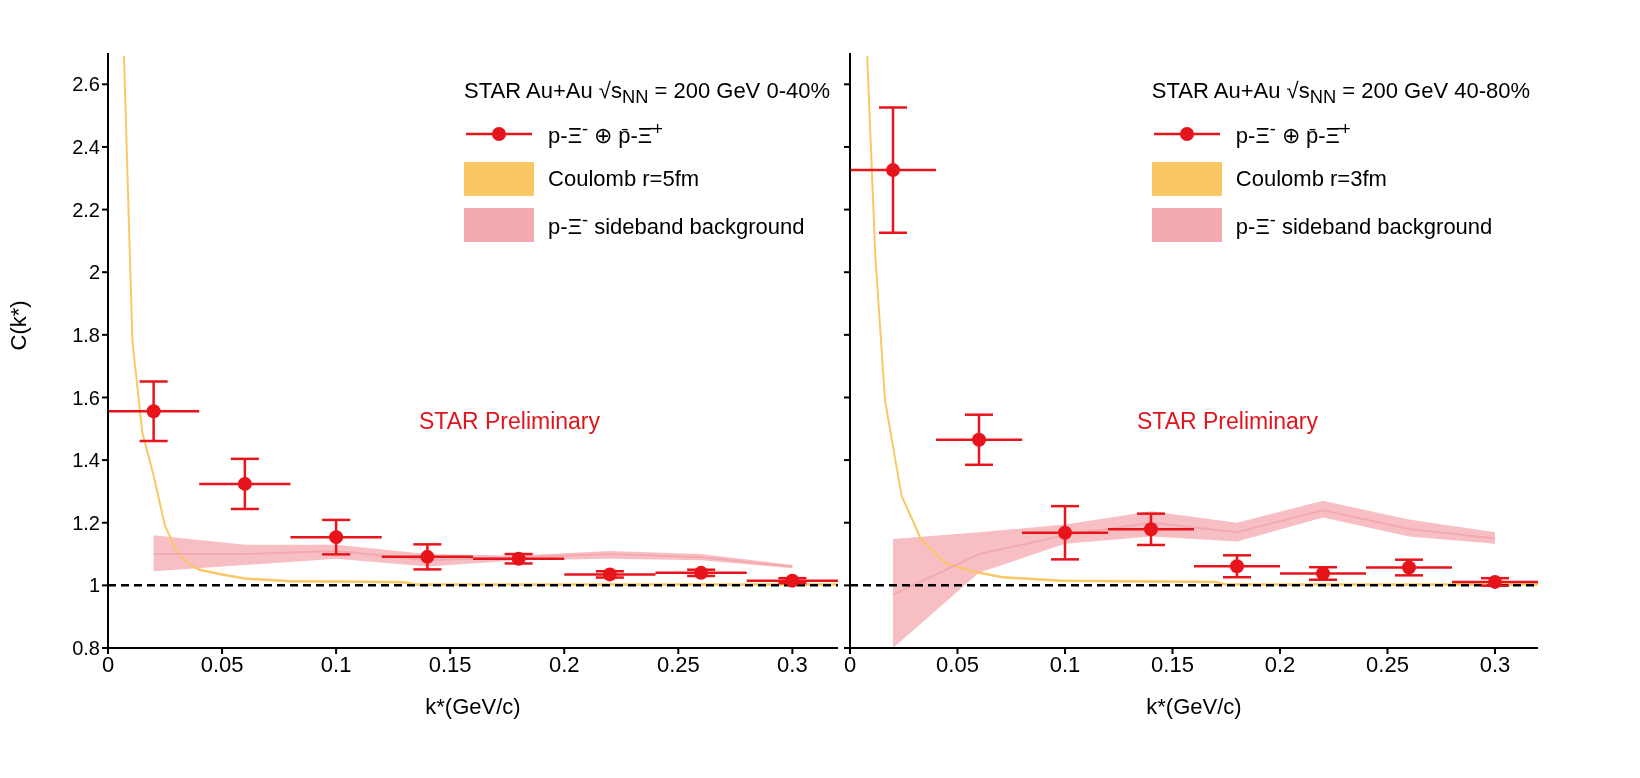 The image size is (1640, 778). I want to click on legend-label: Coulomb r=5fm, so click(624, 178).